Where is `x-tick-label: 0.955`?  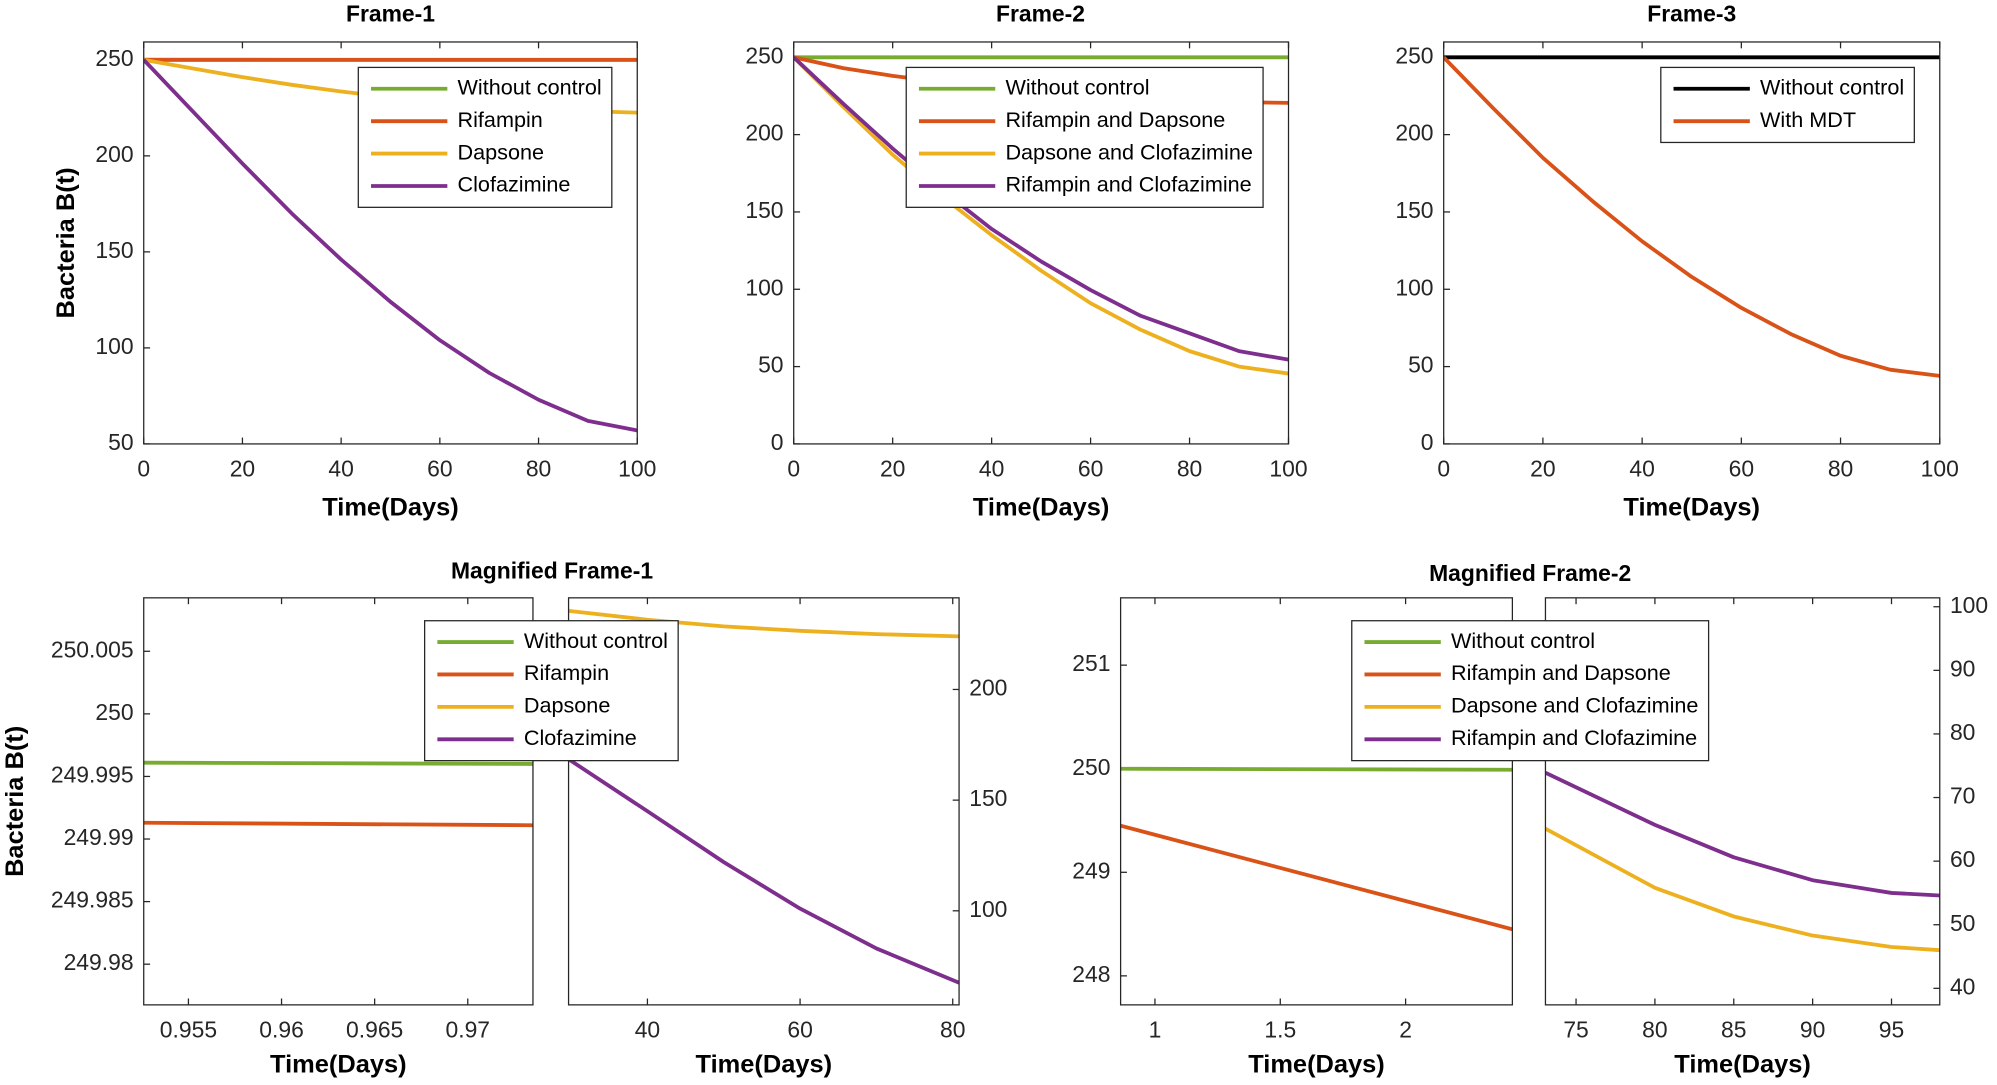
x-tick-label: 0.955 is located at coordinates (188, 1030).